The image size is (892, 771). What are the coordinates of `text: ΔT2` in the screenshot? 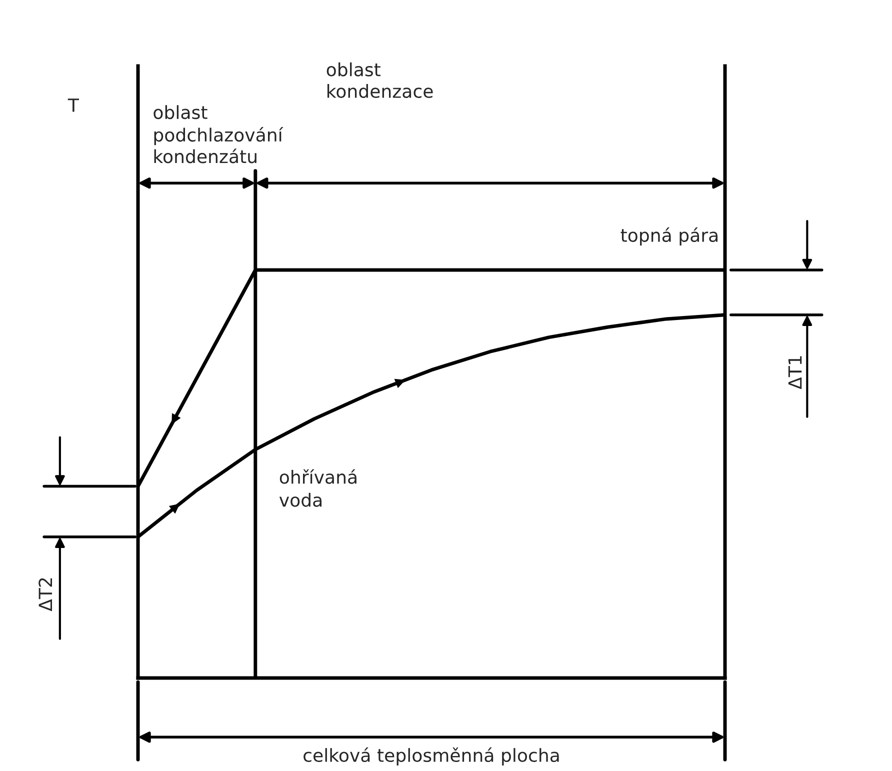 It's located at (45, 595).